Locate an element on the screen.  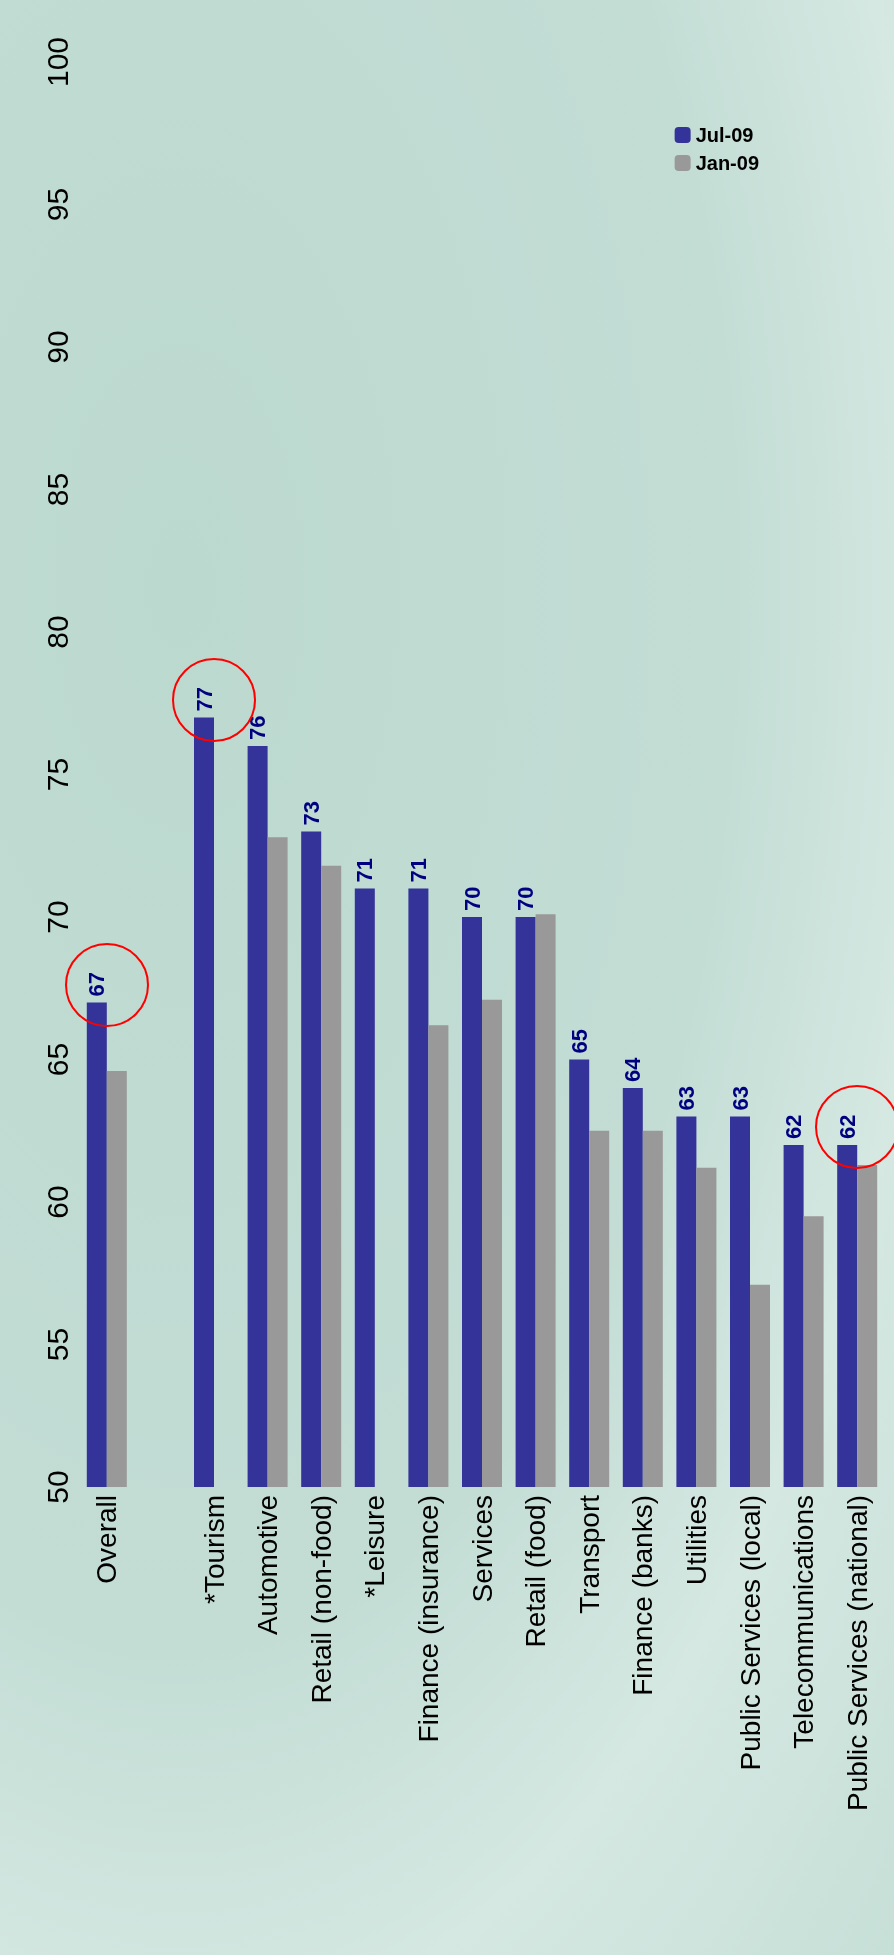
x-tick-label: Public Services (national) is located at coordinates (857, 1653).